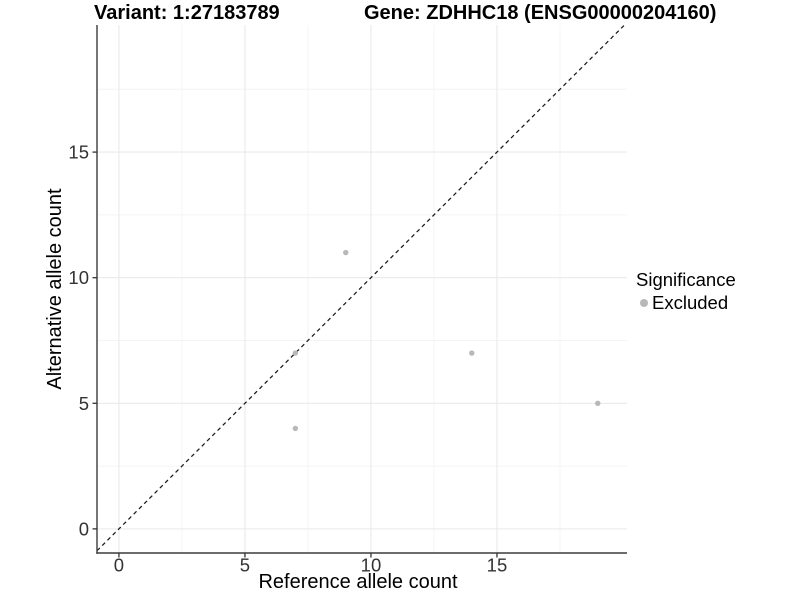 This screenshot has width=800, height=600. Describe the element at coordinates (371, 565) in the screenshot. I see `x-tick-label: 10` at that location.